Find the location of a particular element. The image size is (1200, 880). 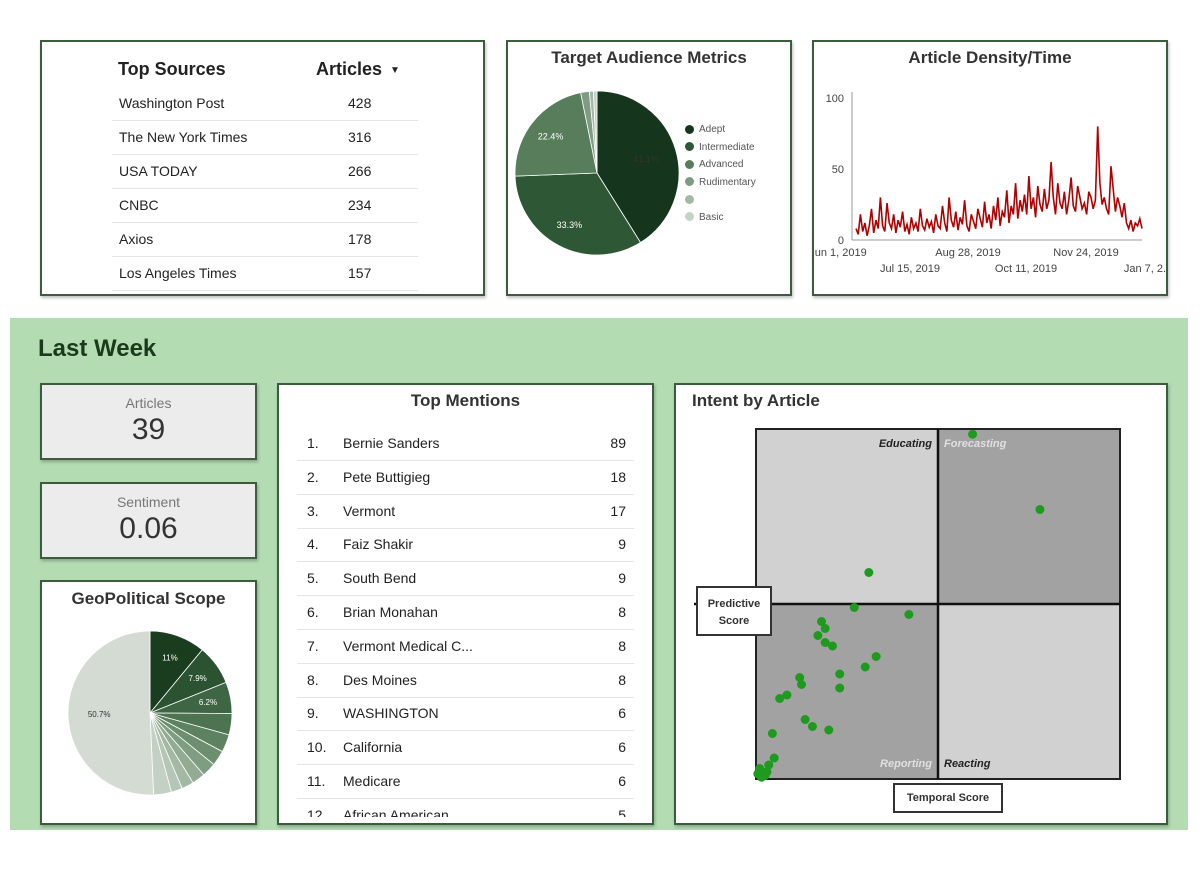

temporal-score-text: Temporal Score is located at coordinates (948, 798).